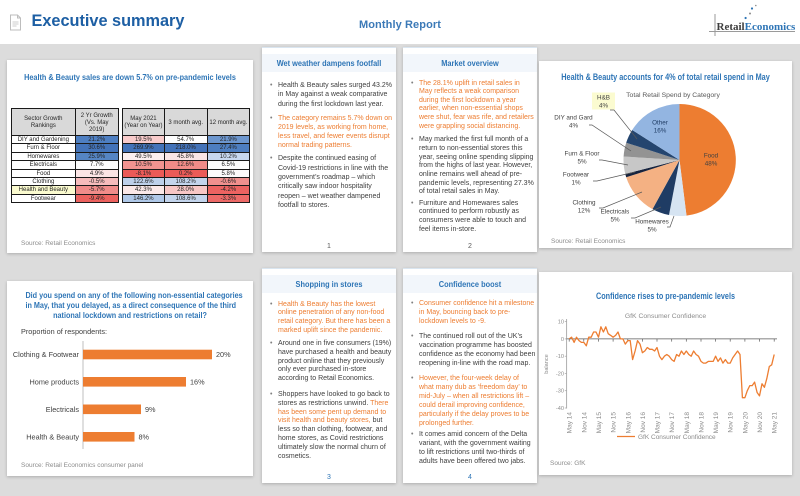  I want to click on svg-text: May 15, so click(599, 423).